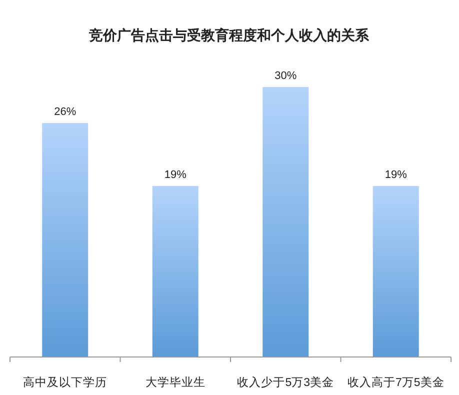 Image resolution: width=459 pixels, height=395 pixels. What do you see at coordinates (229, 35) in the screenshot?
I see `title: 竞价广告点击与受教育程度和个人收入的关系` at bounding box center [229, 35].